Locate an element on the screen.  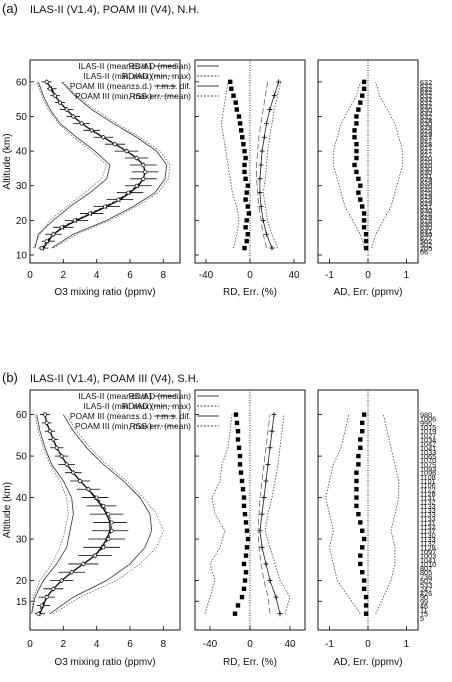
plot-frame is located at coordinates (105, 510).